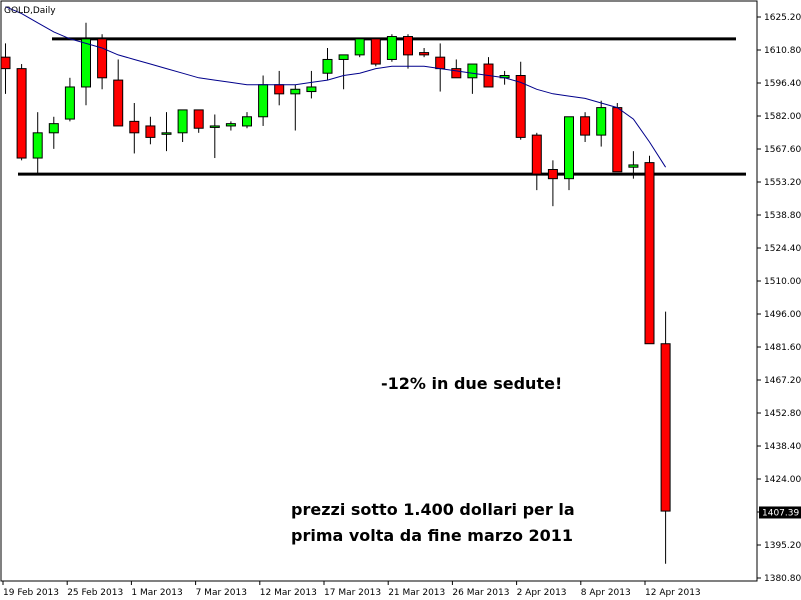 This screenshot has height=600, width=801. What do you see at coordinates (221, 593) in the screenshot?
I see `x-tick-label: 7 Mar 2013` at bounding box center [221, 593].